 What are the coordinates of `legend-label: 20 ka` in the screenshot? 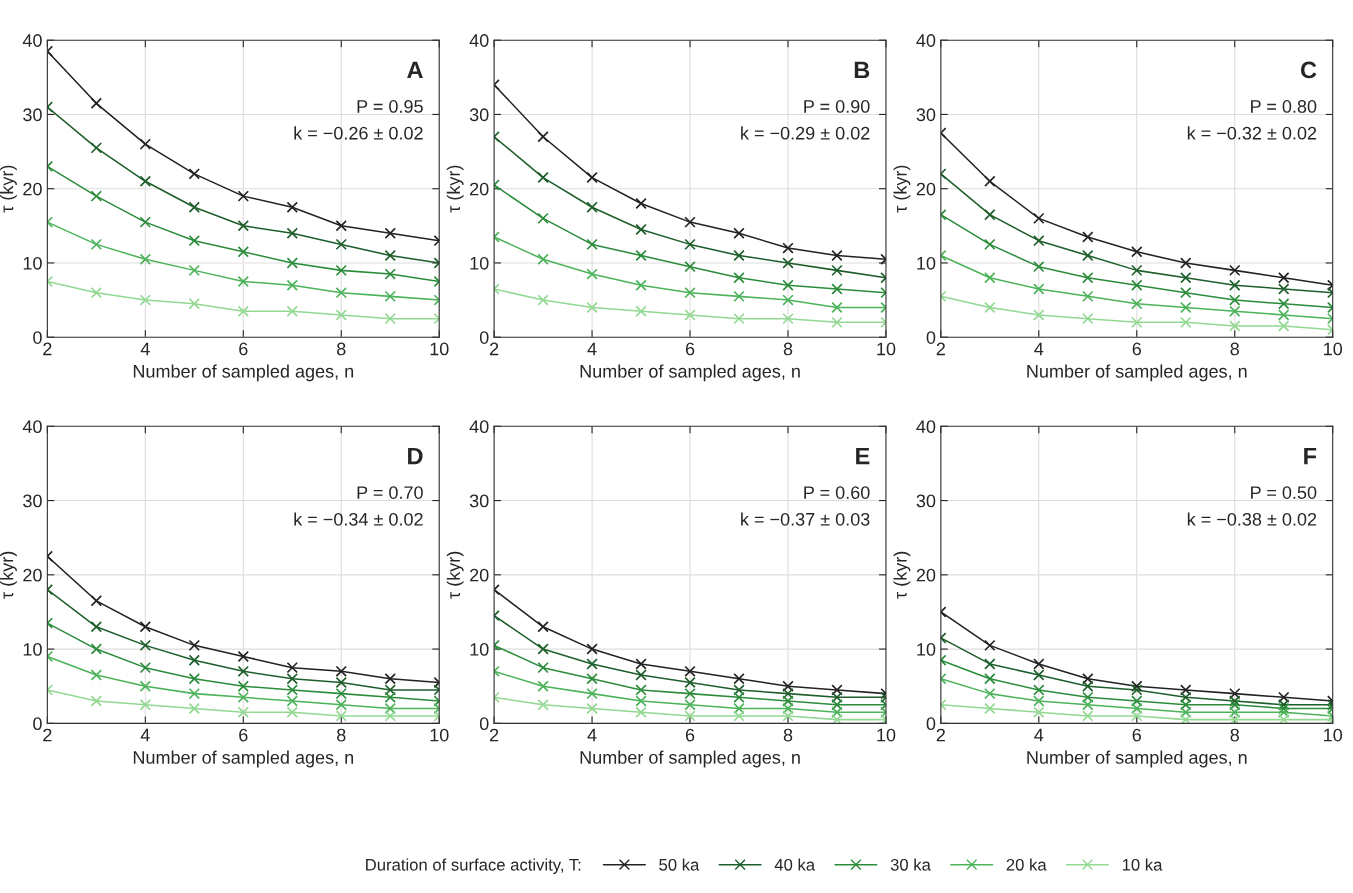 It's located at (1026, 864).